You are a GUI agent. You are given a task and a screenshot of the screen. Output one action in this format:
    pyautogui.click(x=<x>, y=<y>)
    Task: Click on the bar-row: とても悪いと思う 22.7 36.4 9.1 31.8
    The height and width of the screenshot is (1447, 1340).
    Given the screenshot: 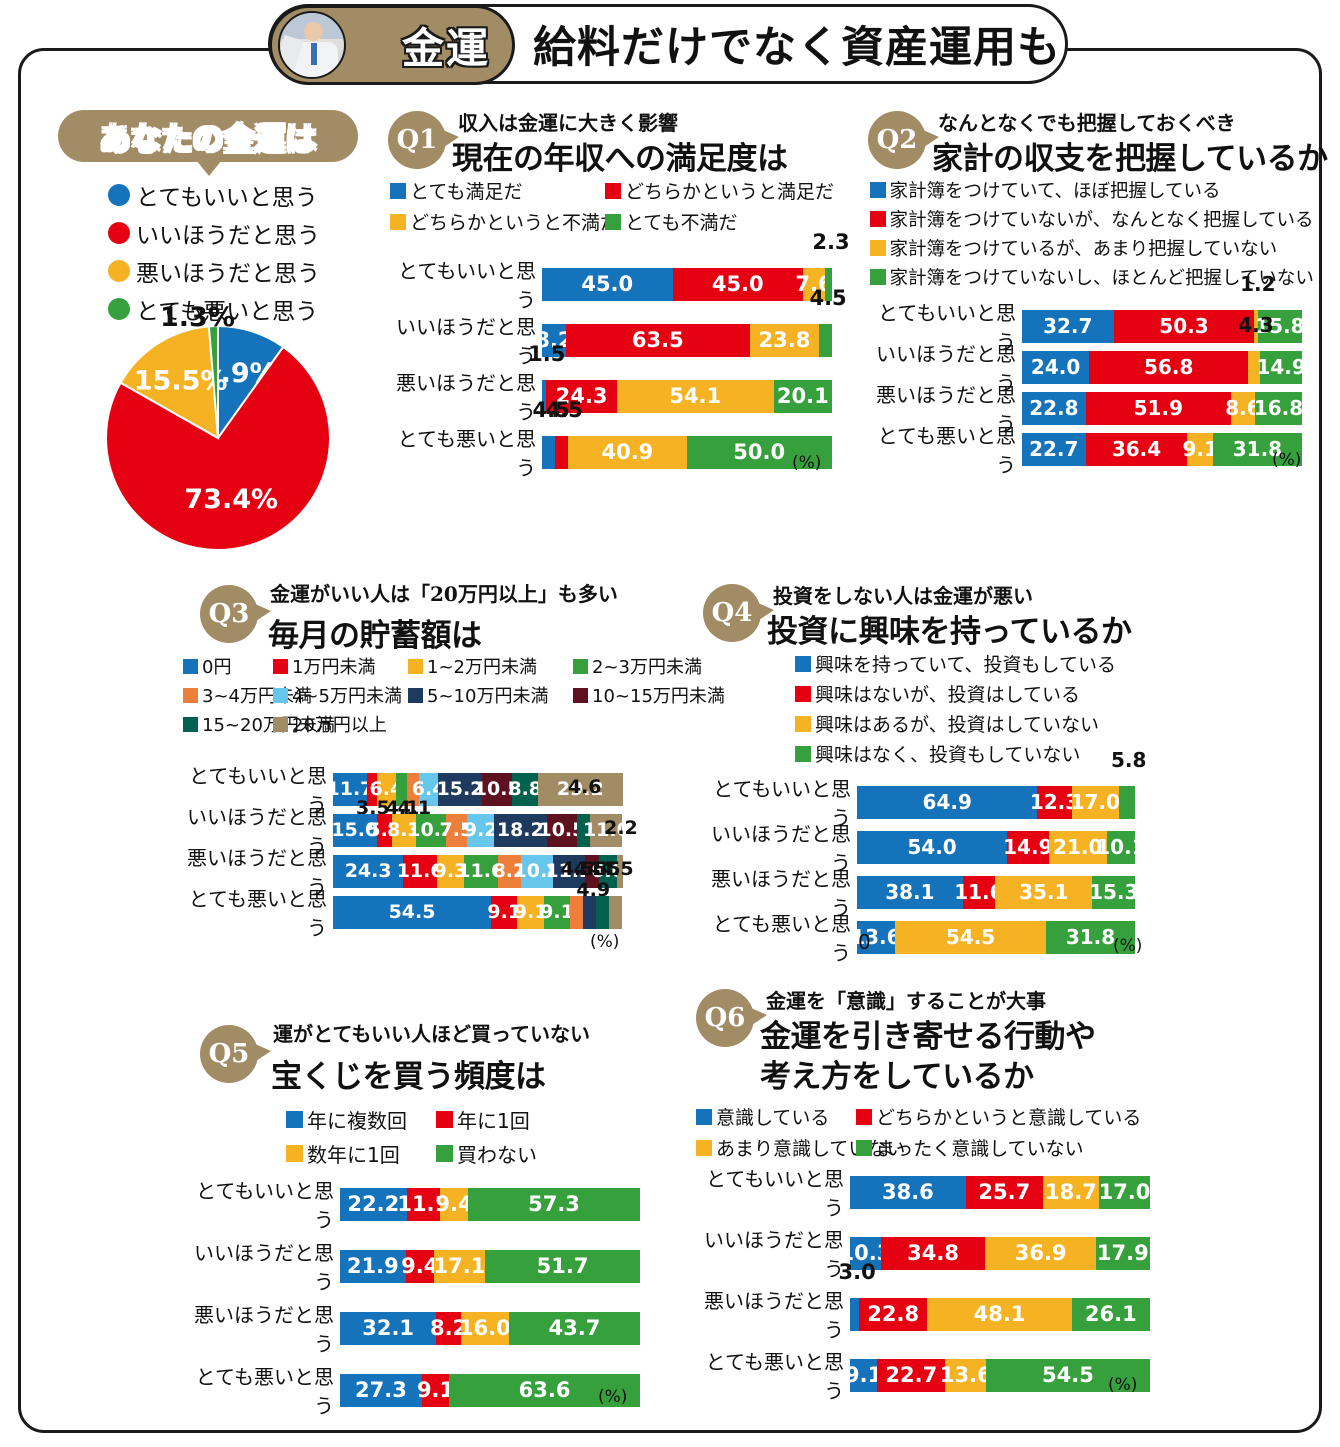 What is the action you would take?
    pyautogui.click(x=1081, y=449)
    